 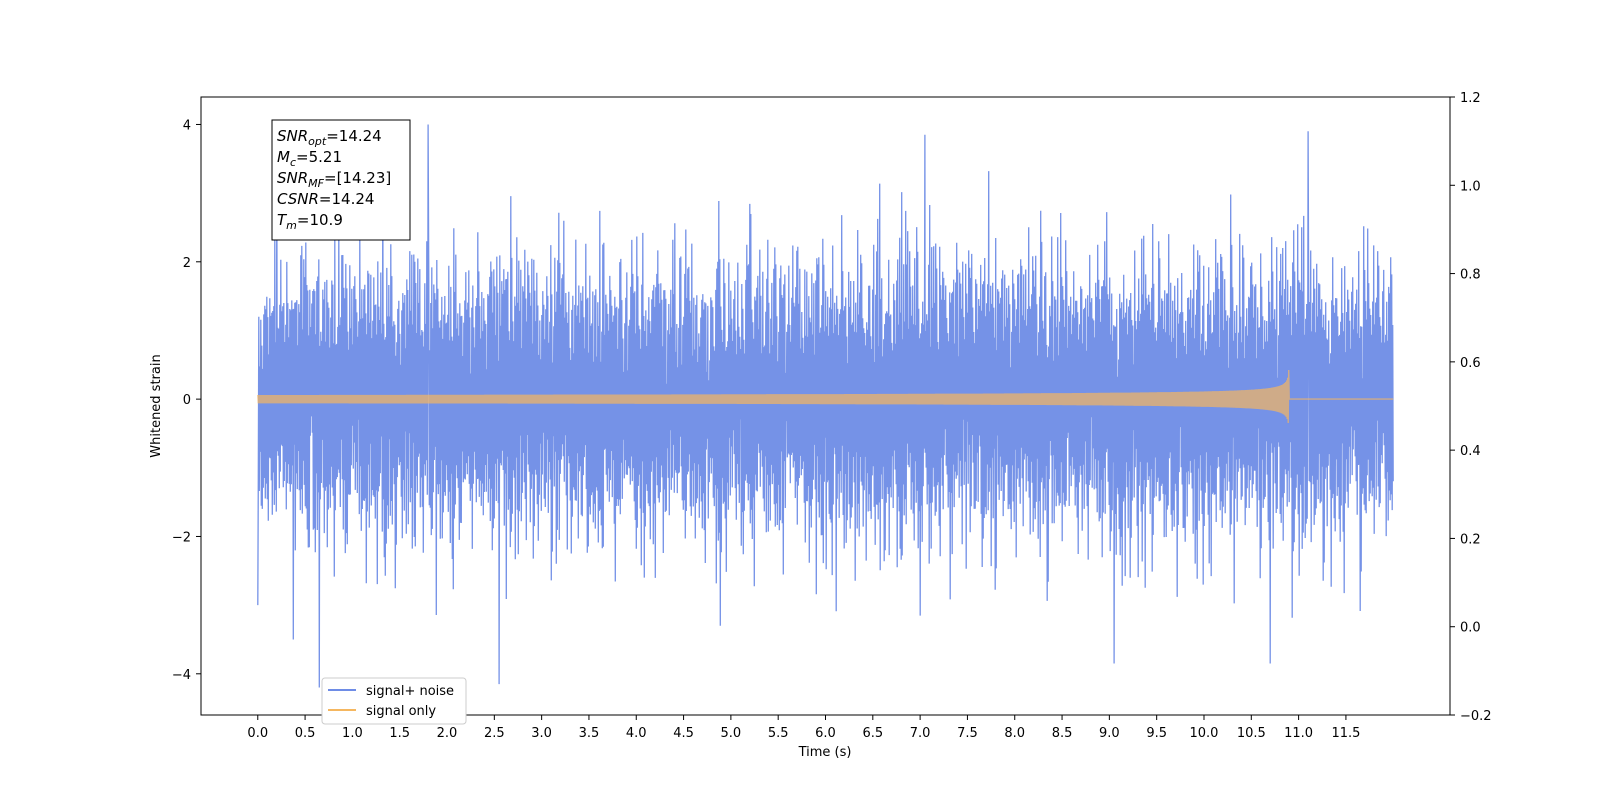 I want to click on y-tick-label: 2, so click(x=187, y=263).